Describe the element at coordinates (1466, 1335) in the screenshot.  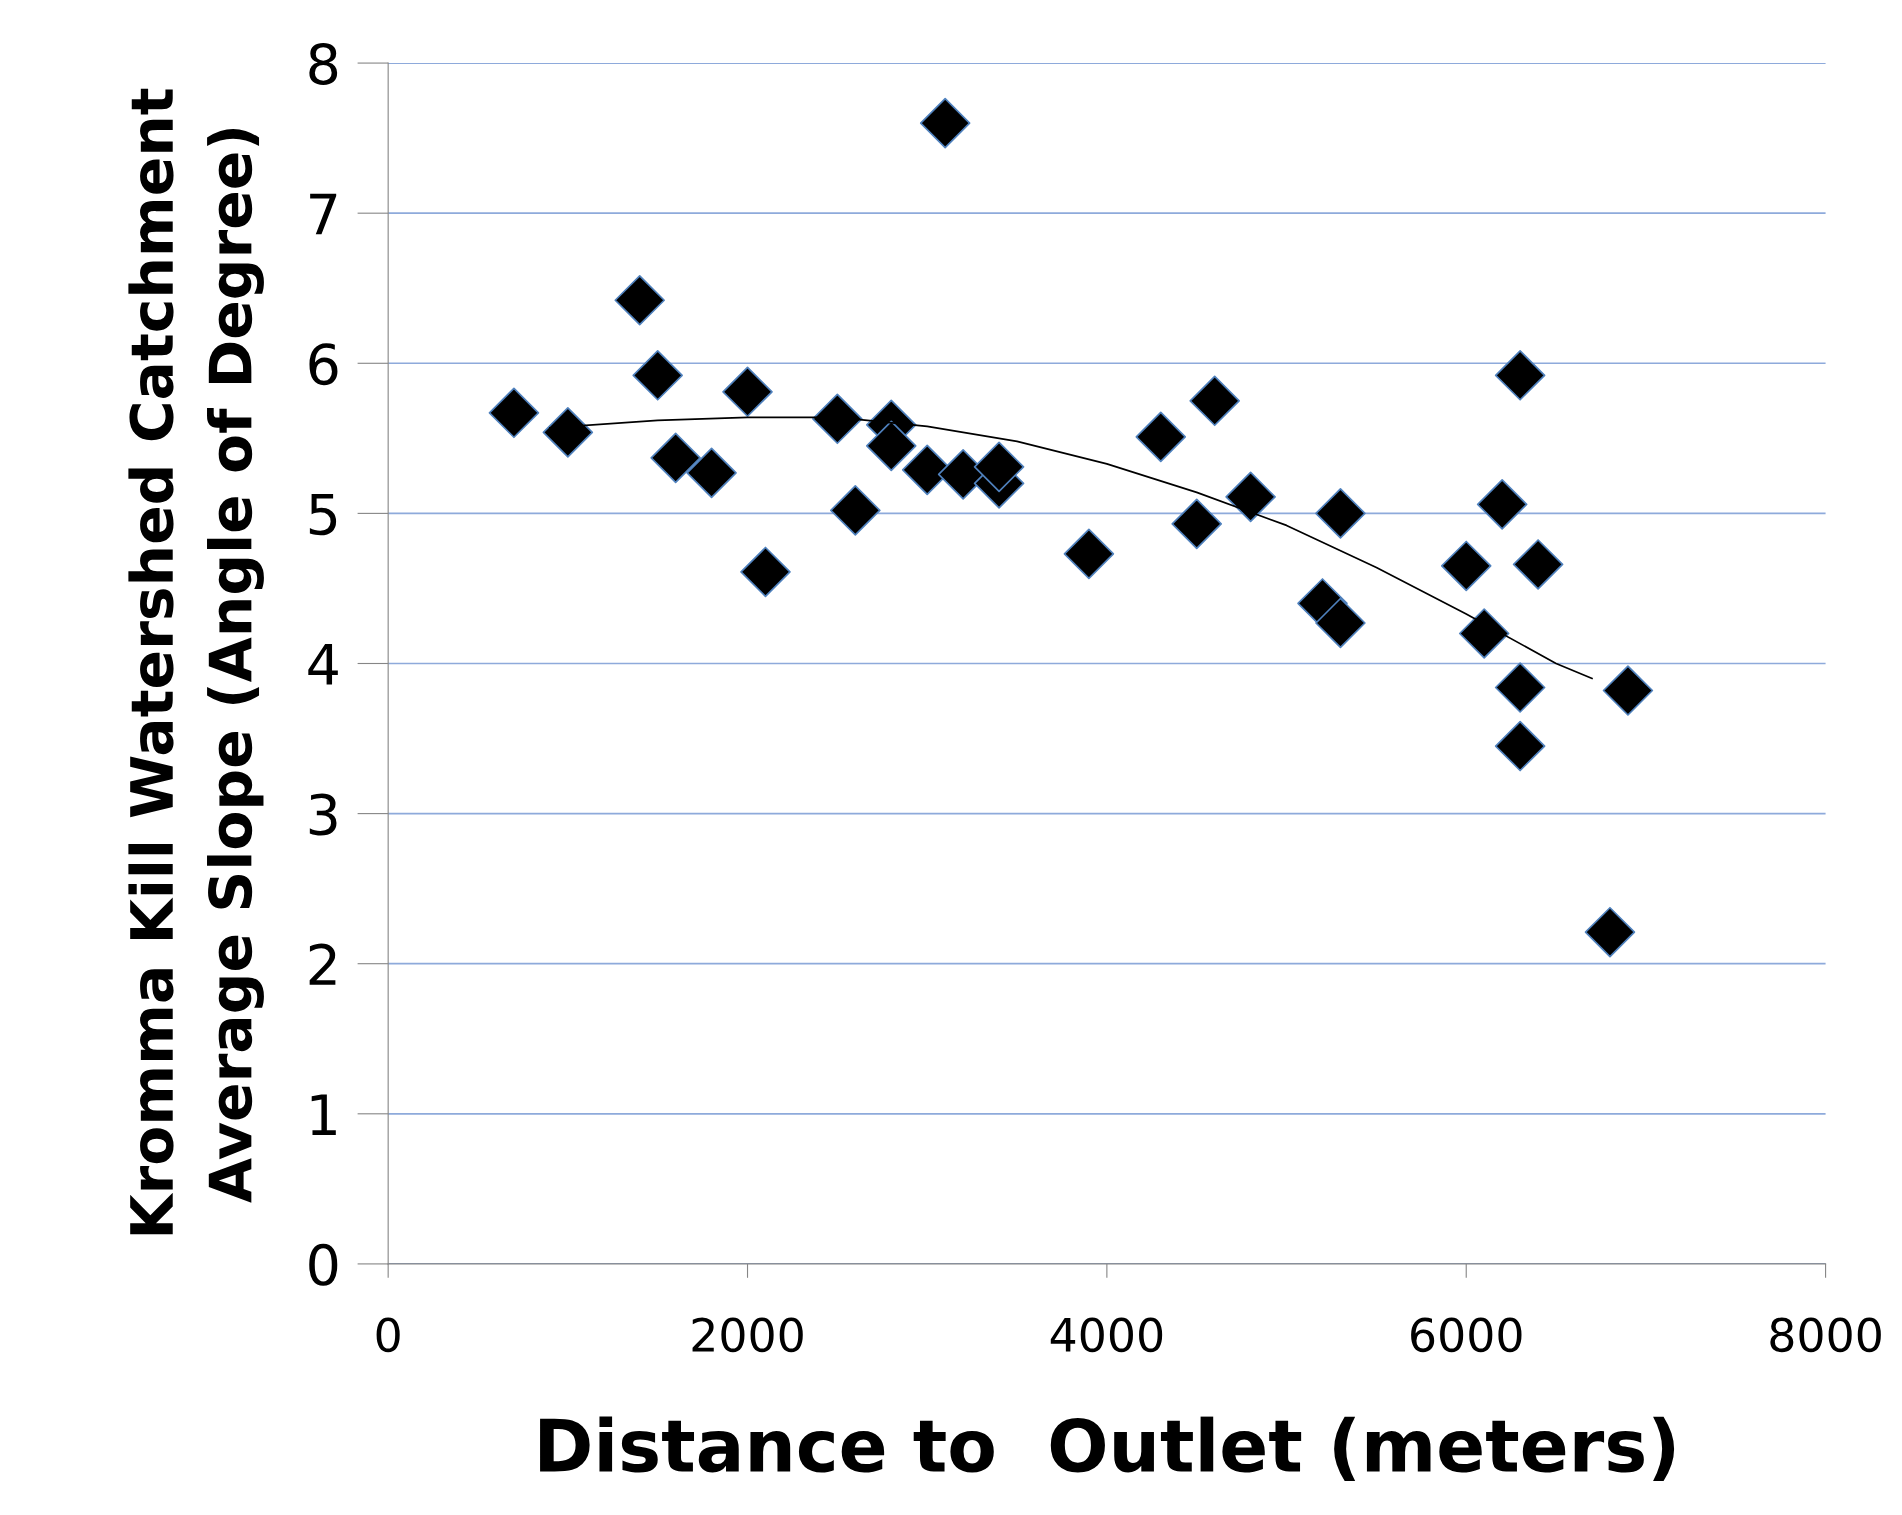
I see `x-tick-label: 6000` at that location.